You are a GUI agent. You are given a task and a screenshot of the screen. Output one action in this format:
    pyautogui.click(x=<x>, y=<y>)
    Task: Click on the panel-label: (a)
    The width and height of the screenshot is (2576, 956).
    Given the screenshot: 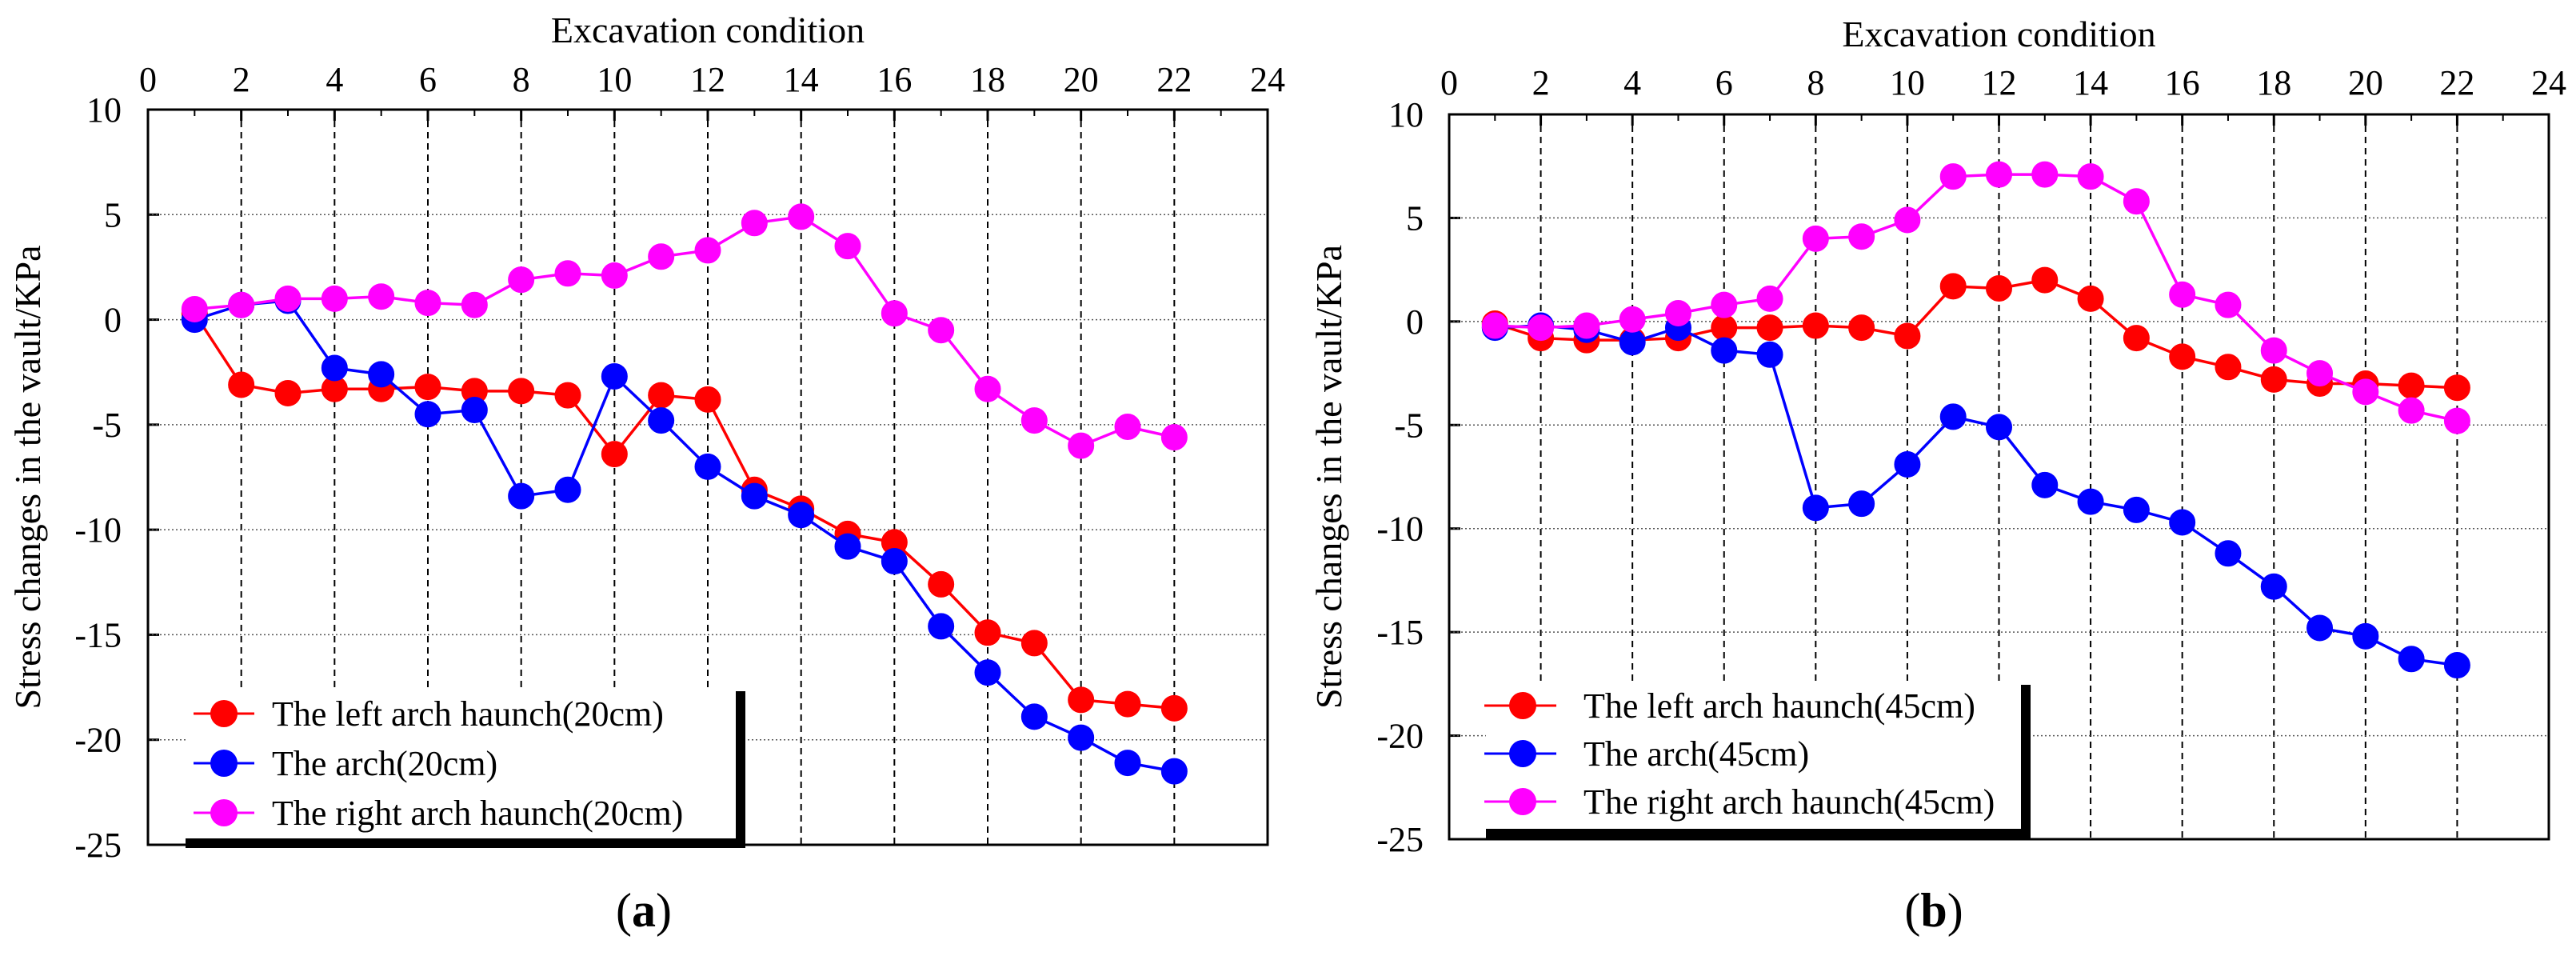 What is the action you would take?
    pyautogui.click(x=644, y=910)
    